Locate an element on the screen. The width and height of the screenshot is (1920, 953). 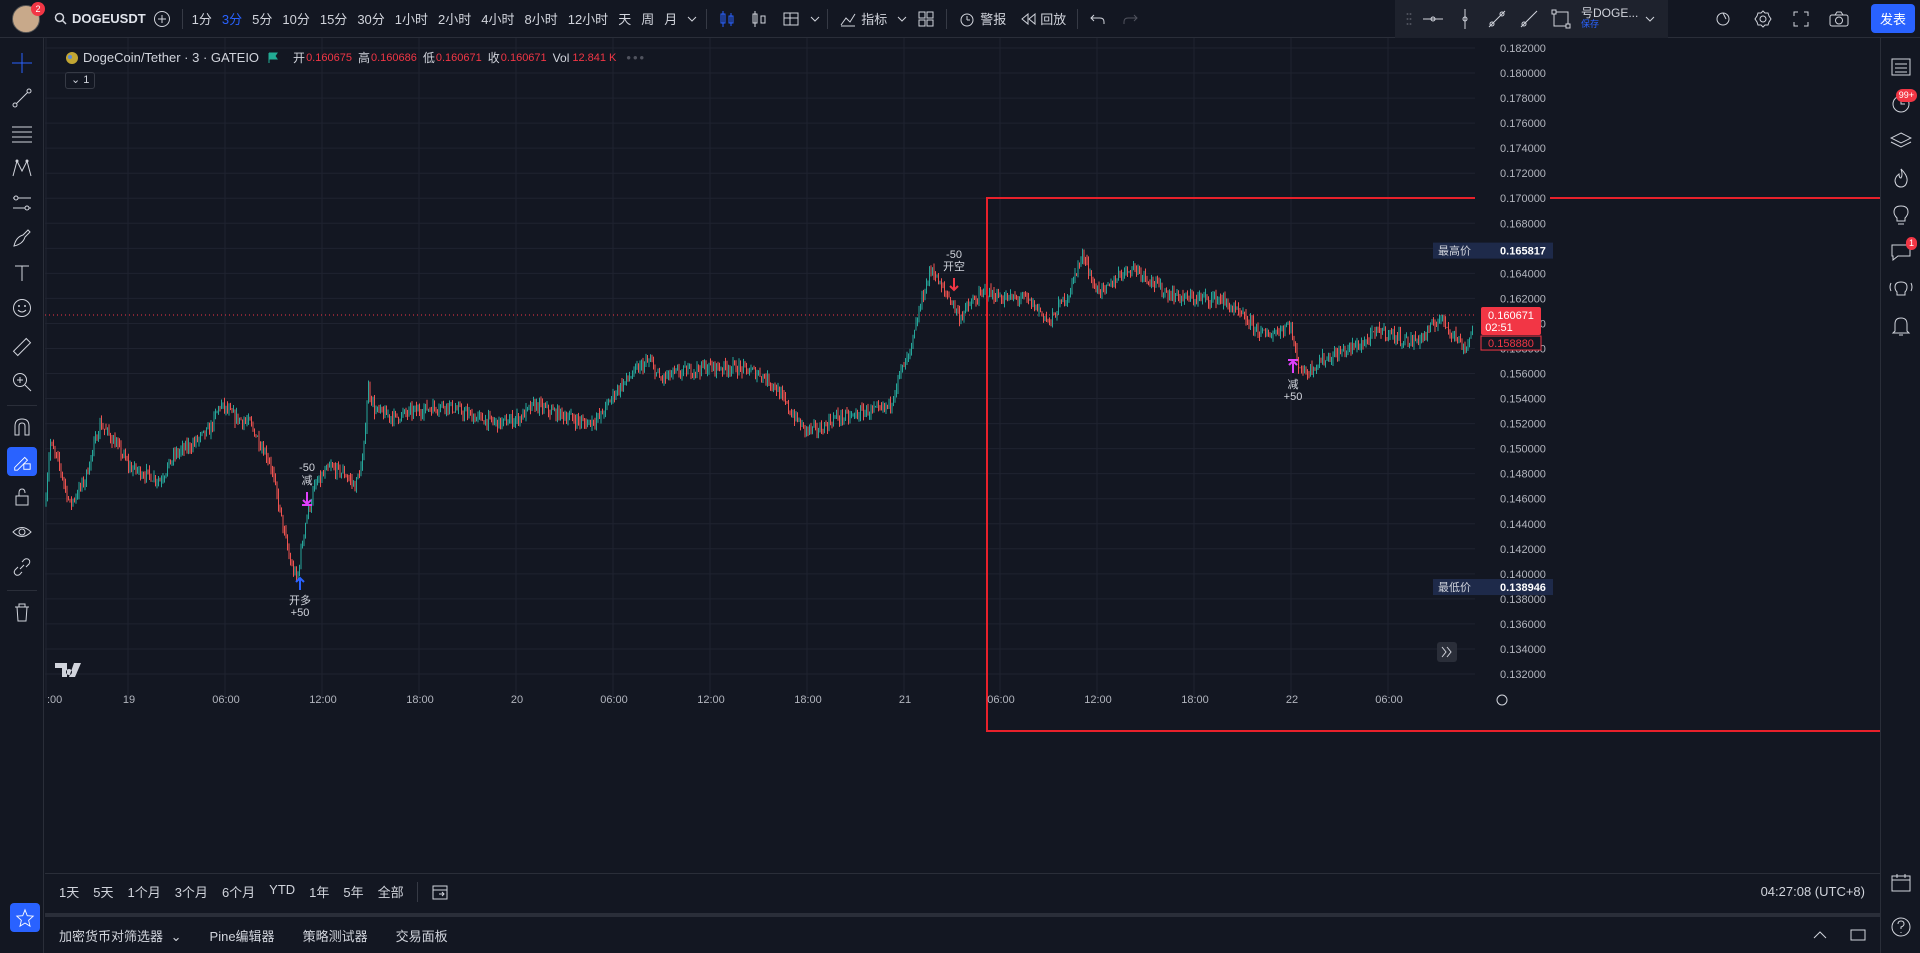
replay-button: 回放 is located at coordinates (1043, 19).